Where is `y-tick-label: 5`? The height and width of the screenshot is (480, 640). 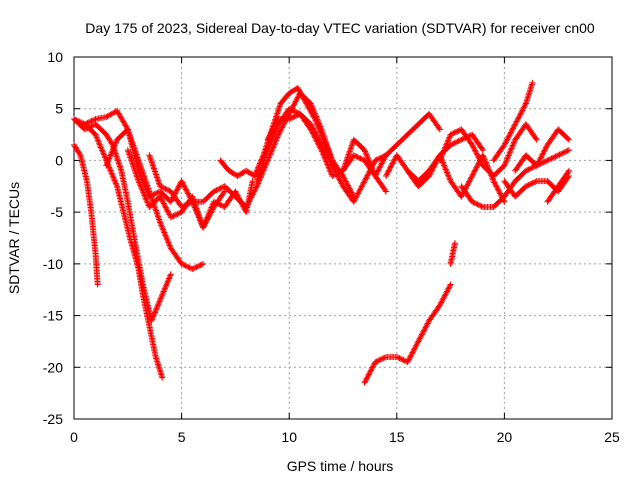 y-tick-label: 5 is located at coordinates (59, 109).